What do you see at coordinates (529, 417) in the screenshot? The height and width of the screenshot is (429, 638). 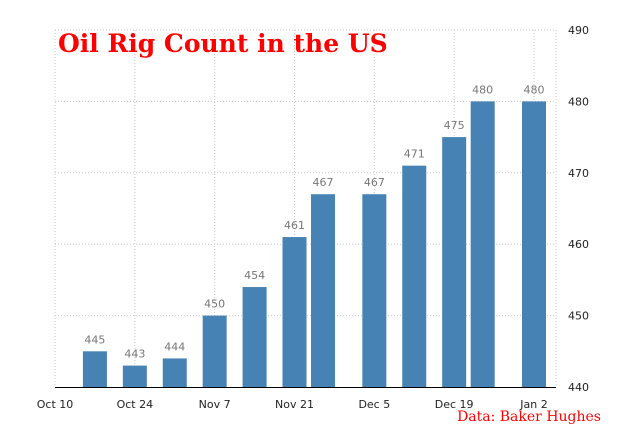 I see `source-note: Data: Baker Hughes` at bounding box center [529, 417].